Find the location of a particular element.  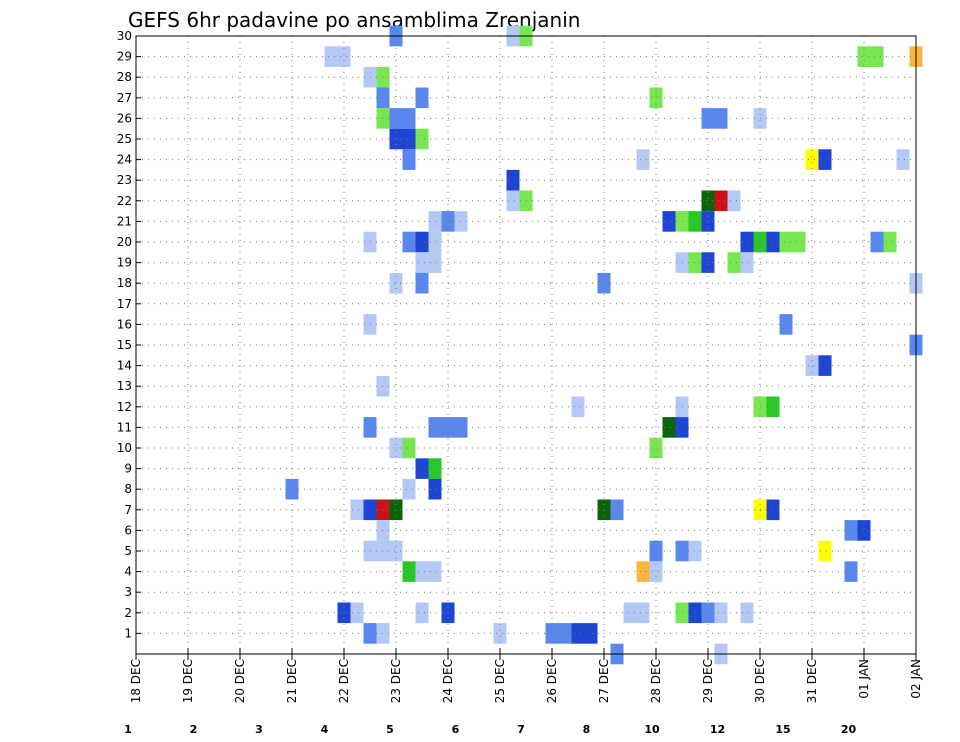

y-tick-label: 25 is located at coordinates (124, 139).